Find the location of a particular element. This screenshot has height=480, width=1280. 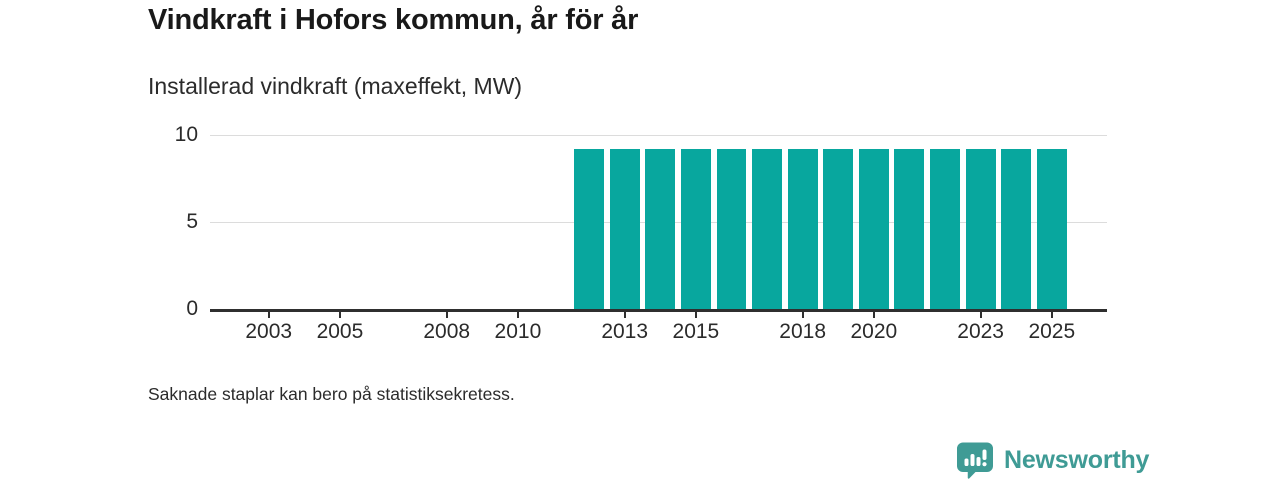

x-tick-mark-2013 is located at coordinates (624, 314).